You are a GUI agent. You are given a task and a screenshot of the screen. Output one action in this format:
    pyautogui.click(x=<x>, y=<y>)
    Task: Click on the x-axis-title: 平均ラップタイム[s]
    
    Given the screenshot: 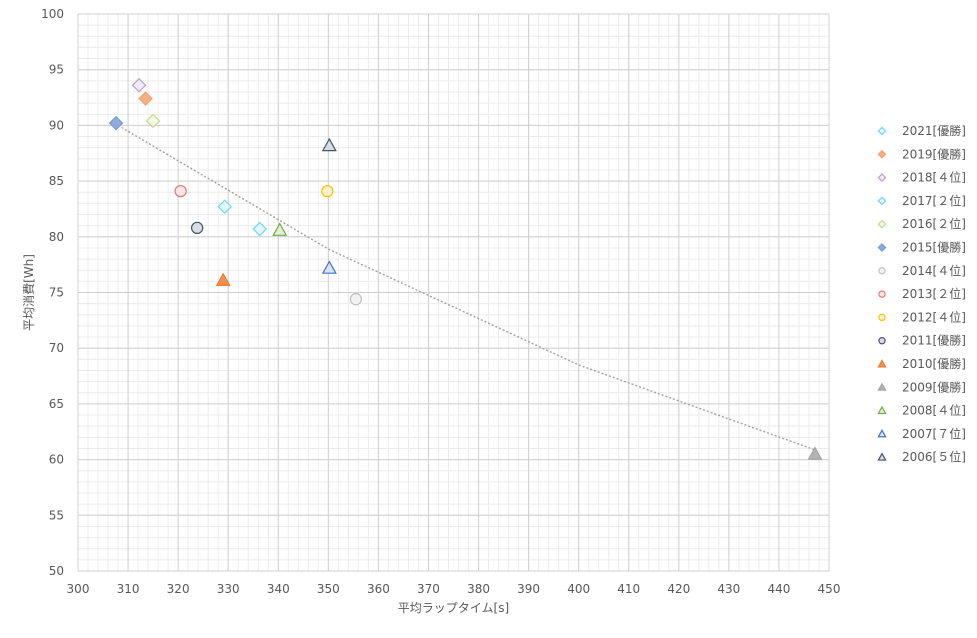 What is the action you would take?
    pyautogui.click(x=453, y=608)
    